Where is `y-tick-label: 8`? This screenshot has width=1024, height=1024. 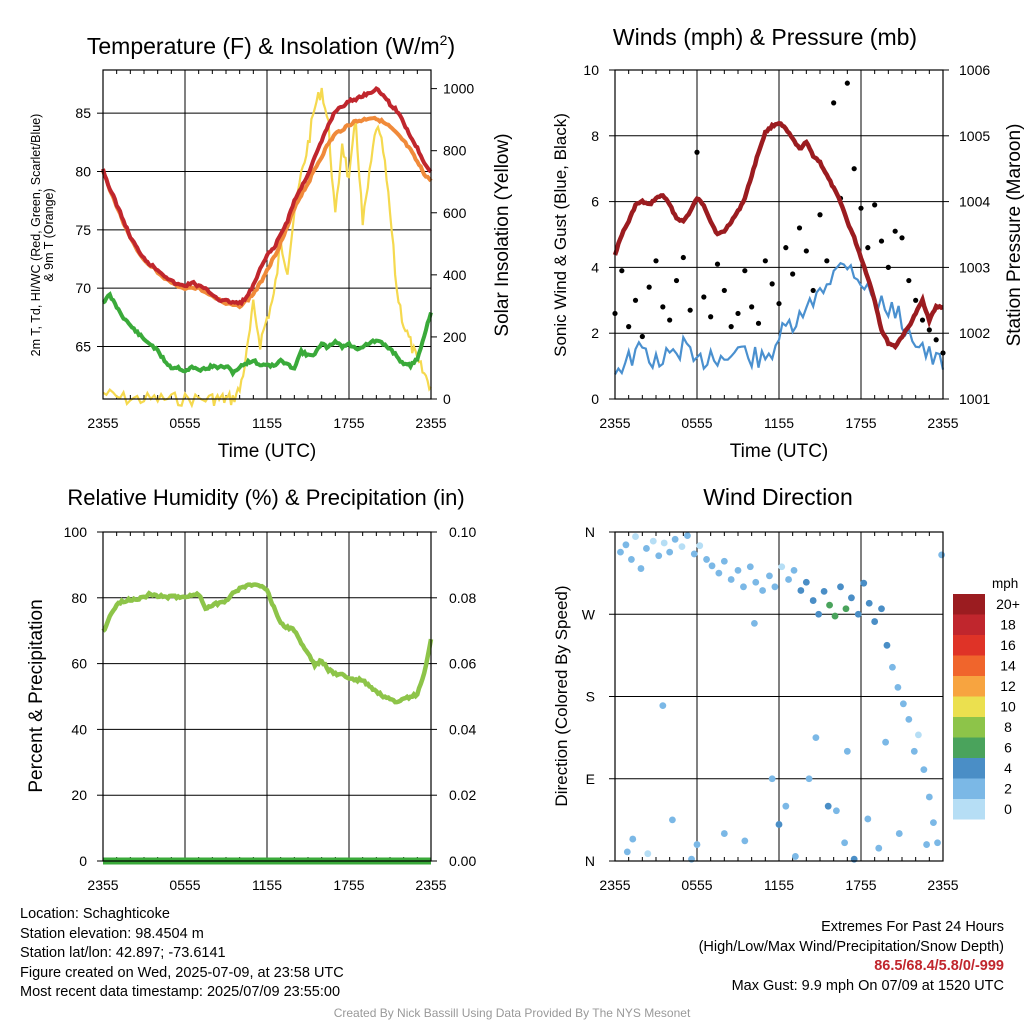 y-tick-label: 8 is located at coordinates (595, 136).